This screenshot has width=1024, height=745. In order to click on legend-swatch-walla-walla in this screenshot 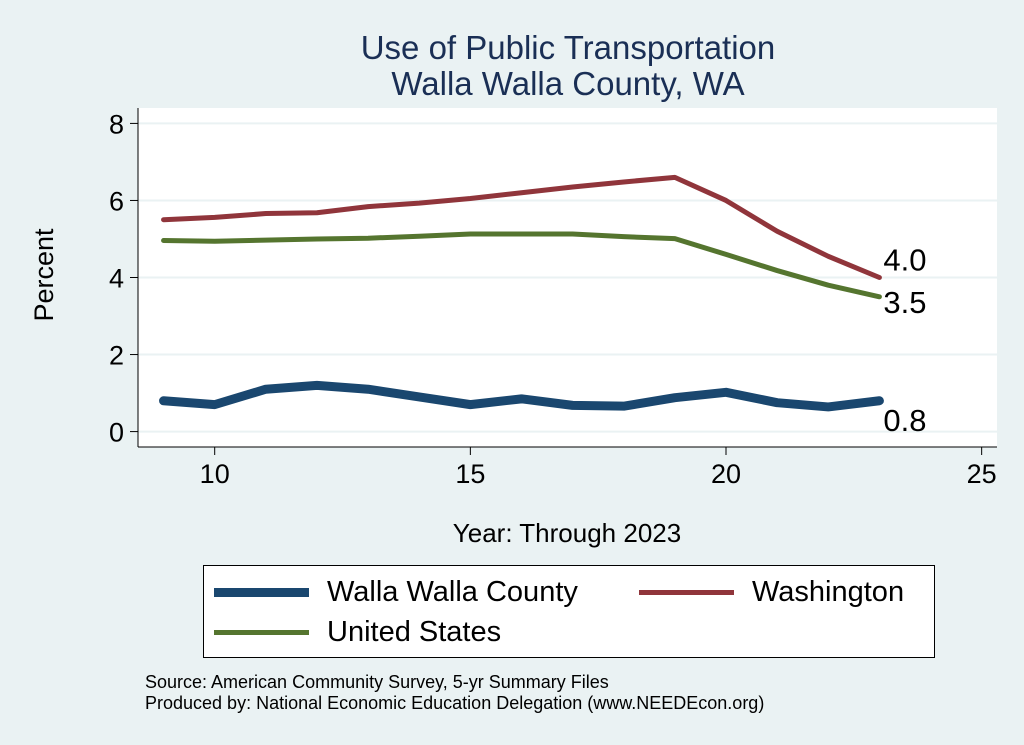, I will do `click(261, 592)`.